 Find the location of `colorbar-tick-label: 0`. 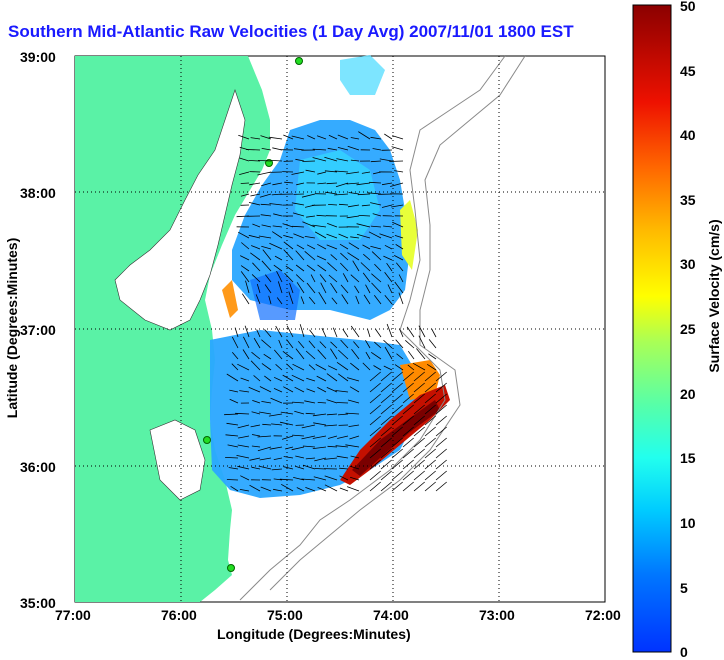

colorbar-tick-label: 0 is located at coordinates (684, 652).